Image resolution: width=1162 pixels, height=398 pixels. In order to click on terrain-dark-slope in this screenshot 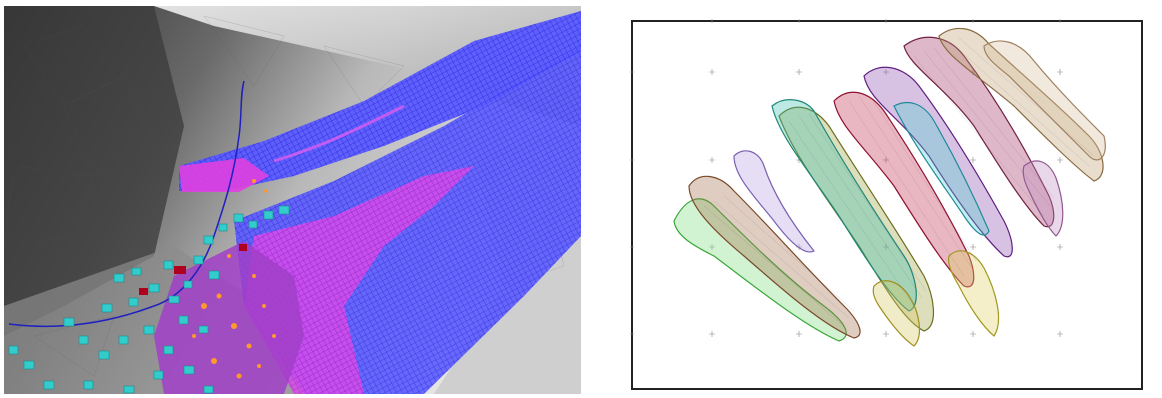, I will do `click(94, 171)`.